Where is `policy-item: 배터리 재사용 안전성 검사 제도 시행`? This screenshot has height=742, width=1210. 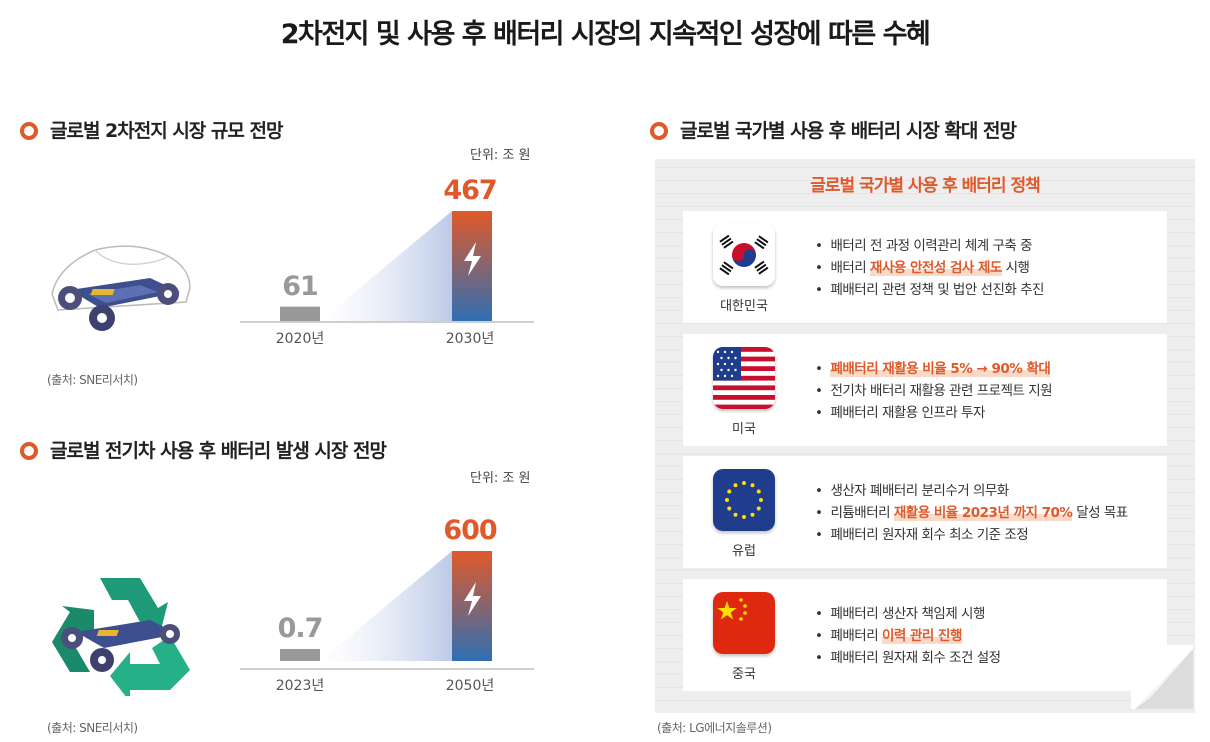
policy-item: 배터리 재사용 안전성 검사 제도 시행 is located at coordinates (929, 268).